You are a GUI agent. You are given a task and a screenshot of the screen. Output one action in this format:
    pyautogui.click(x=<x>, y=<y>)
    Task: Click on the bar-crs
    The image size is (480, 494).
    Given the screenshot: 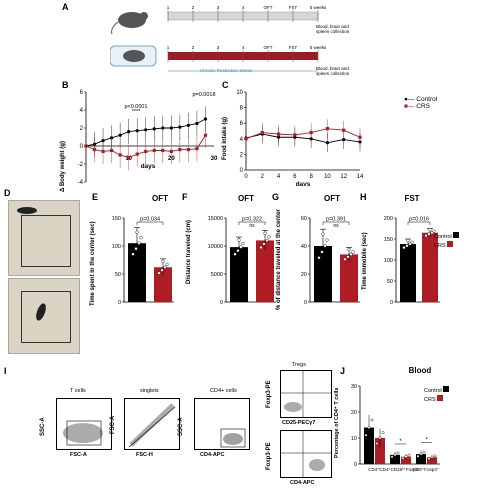 What is the action you would take?
    pyautogui.click(x=163, y=284)
    